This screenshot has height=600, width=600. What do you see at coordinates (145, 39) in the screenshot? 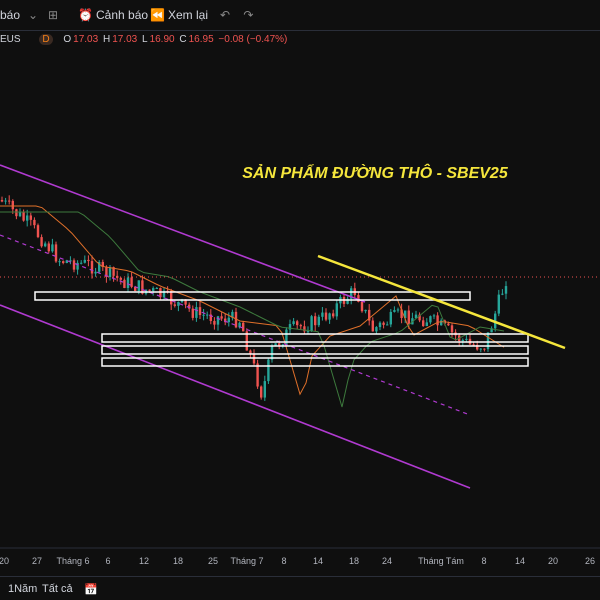
I see `low-label: L` at bounding box center [145, 39].